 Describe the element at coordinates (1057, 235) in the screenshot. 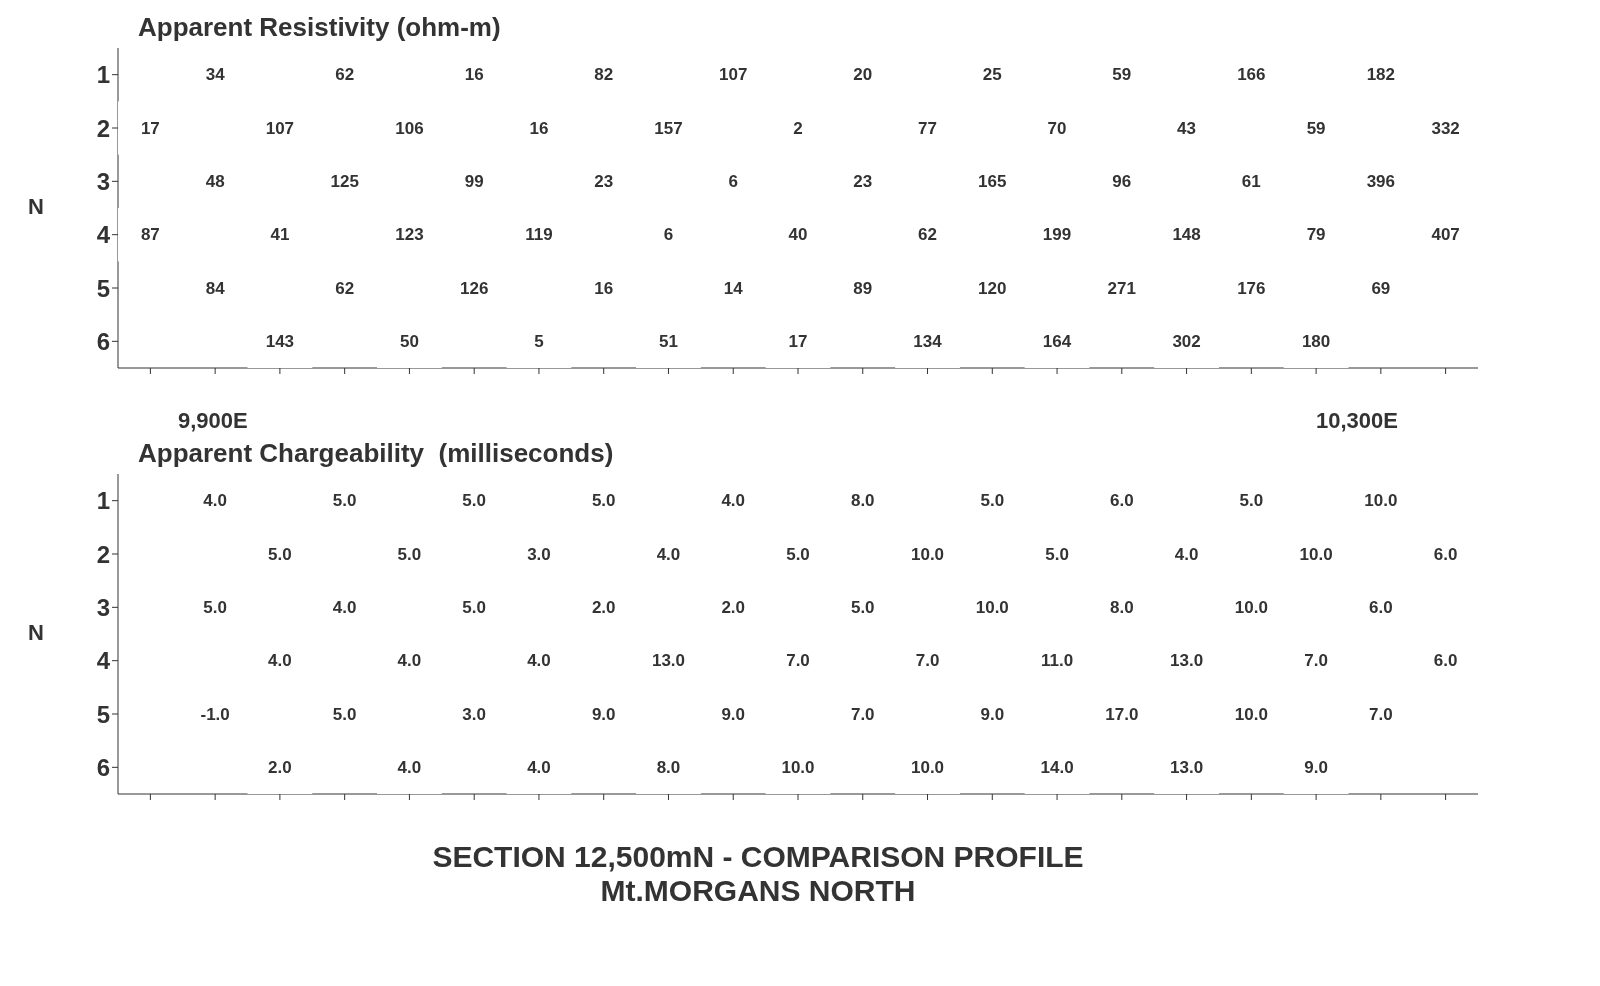

I see `data-label: 199` at that location.